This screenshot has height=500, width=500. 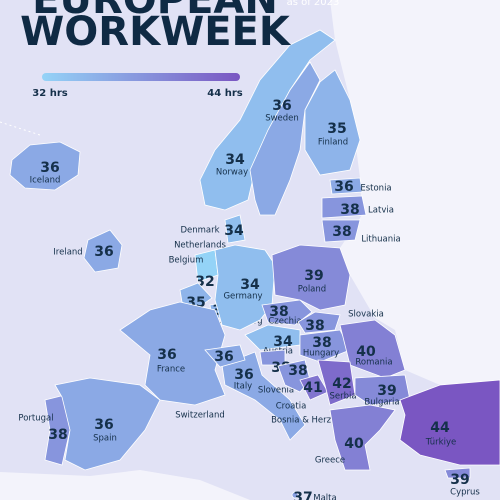 What do you see at coordinates (342, 397) in the screenshot?
I see `country-name: Serbia` at bounding box center [342, 397].